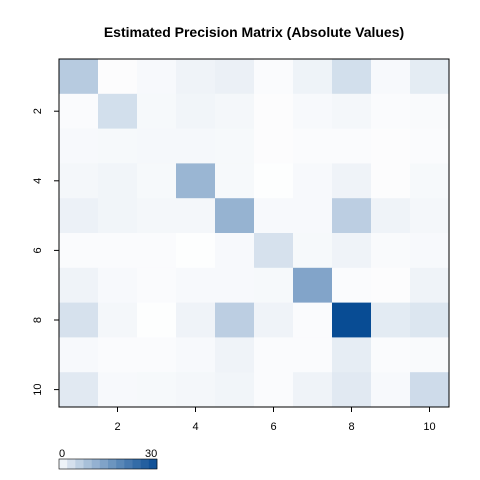 The height and width of the screenshot is (480, 480). What do you see at coordinates (313, 111) in the screenshot?
I see `heatmap-cell-r2-c7` at bounding box center [313, 111].